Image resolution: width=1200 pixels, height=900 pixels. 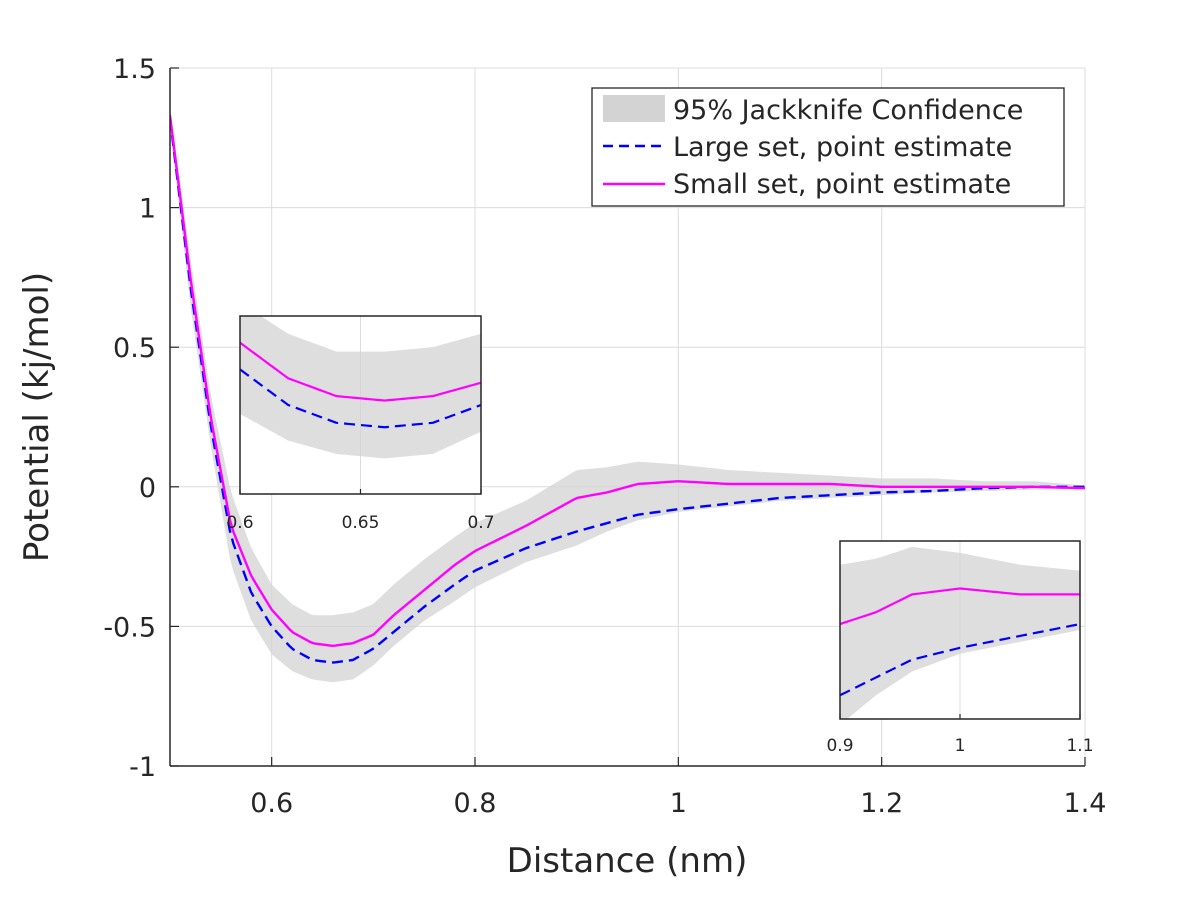 What do you see at coordinates (147, 209) in the screenshot?
I see `main-ytick-label-4: 1` at bounding box center [147, 209].